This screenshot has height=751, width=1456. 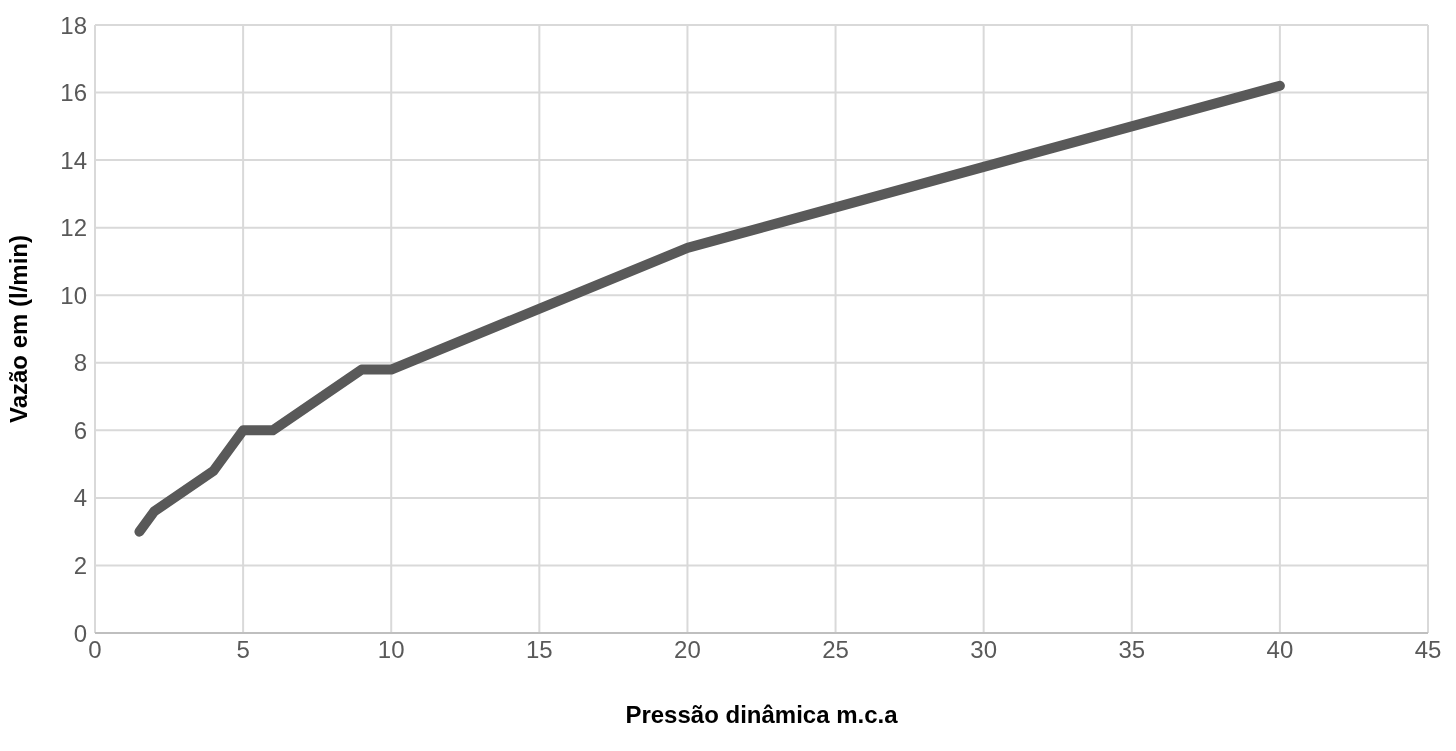 I want to click on y-tick-label: 14, so click(x=73, y=160).